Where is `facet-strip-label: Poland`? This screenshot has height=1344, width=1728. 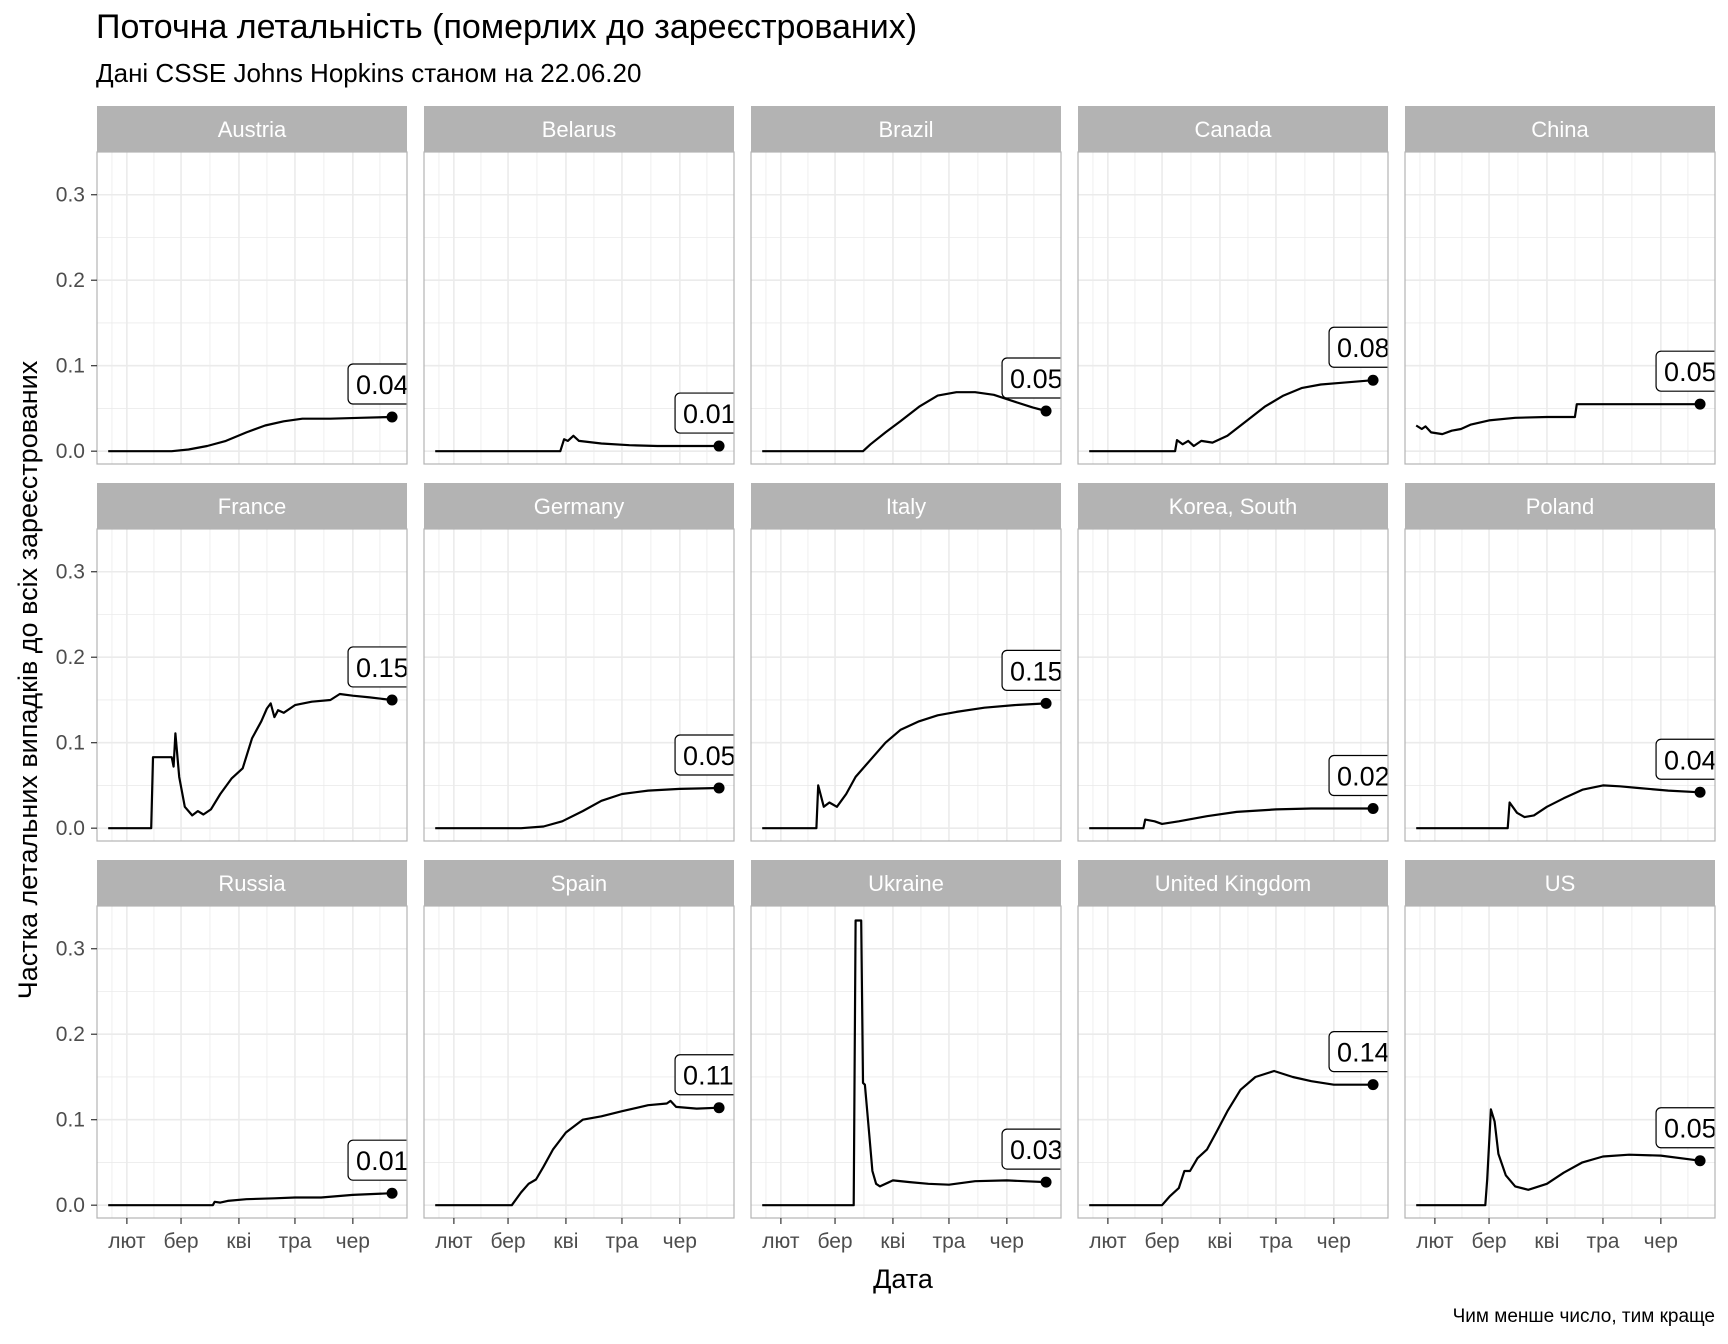
facet-strip-label: Poland is located at coordinates (1560, 506).